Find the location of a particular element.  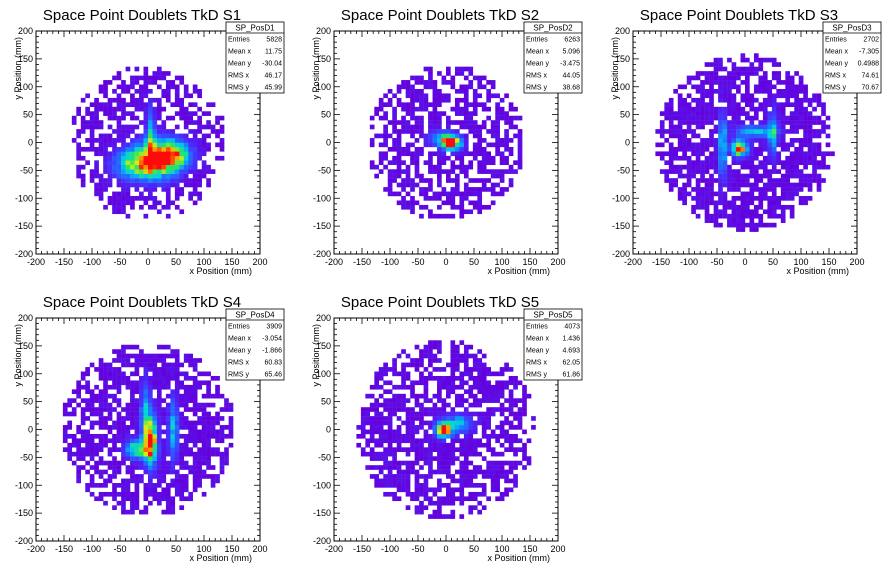

heatmap-cells is located at coordinates (148, 429).